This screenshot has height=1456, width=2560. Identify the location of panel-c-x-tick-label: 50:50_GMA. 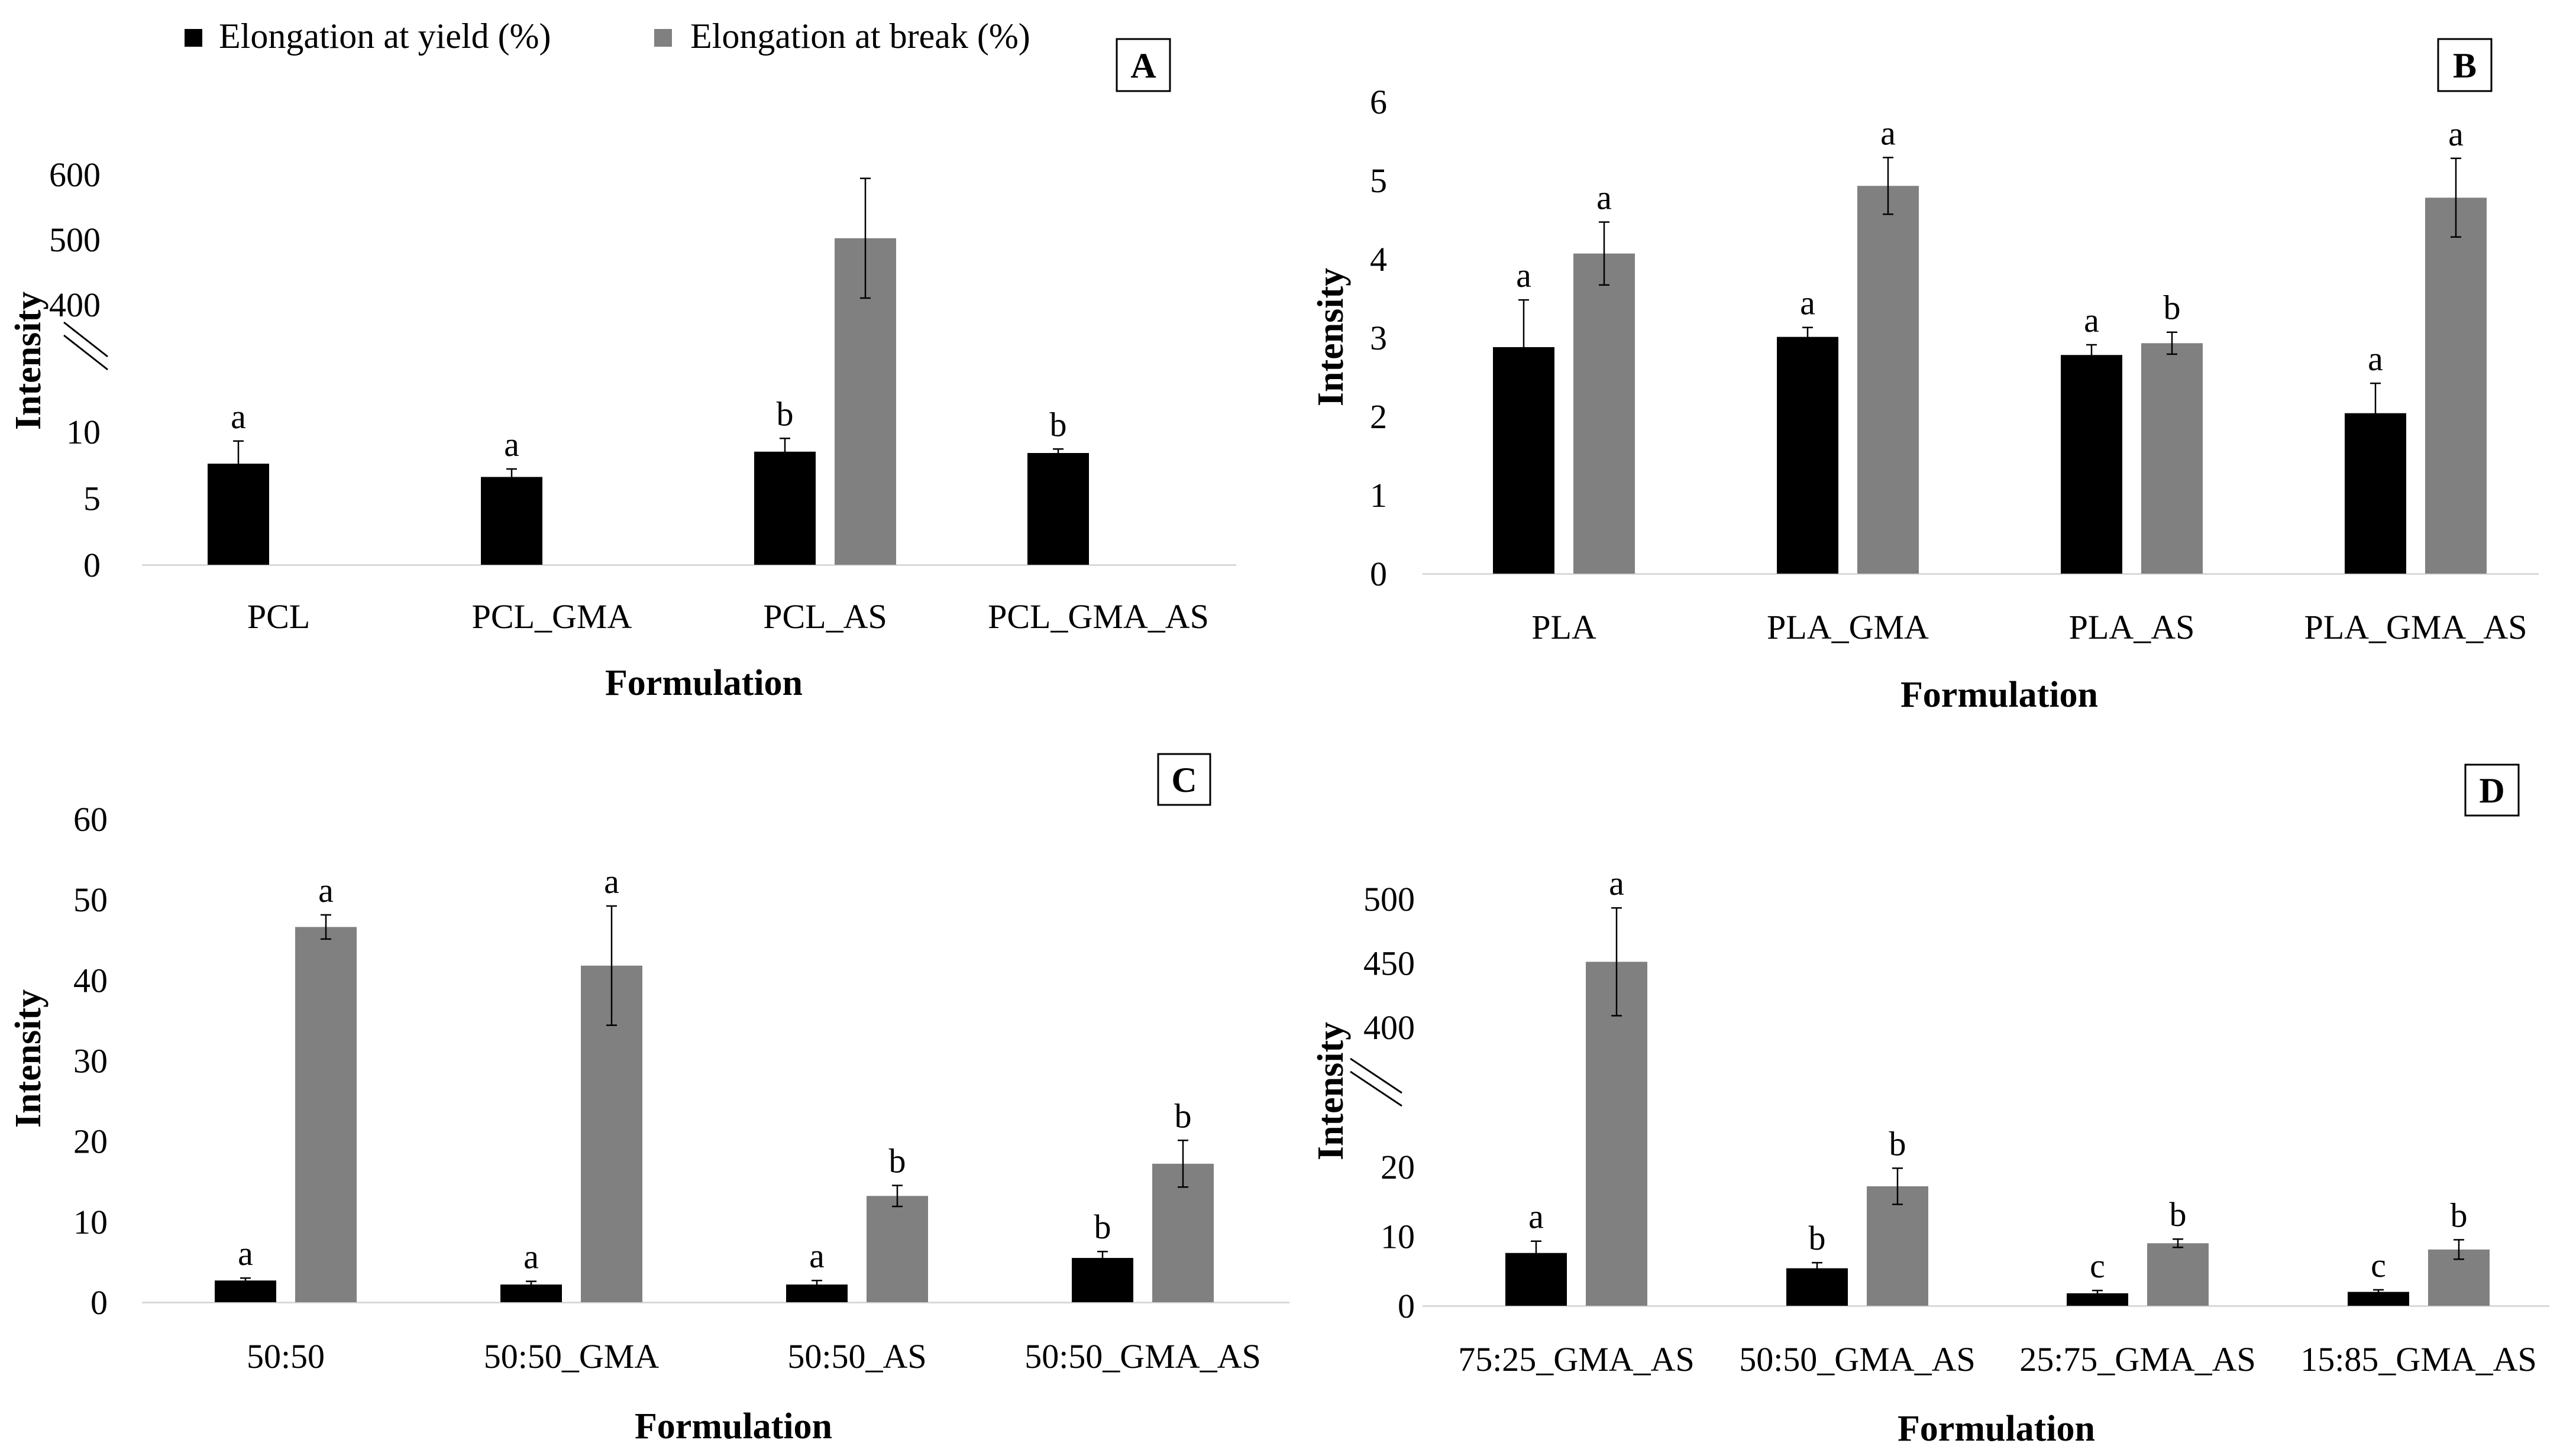
(572, 1356).